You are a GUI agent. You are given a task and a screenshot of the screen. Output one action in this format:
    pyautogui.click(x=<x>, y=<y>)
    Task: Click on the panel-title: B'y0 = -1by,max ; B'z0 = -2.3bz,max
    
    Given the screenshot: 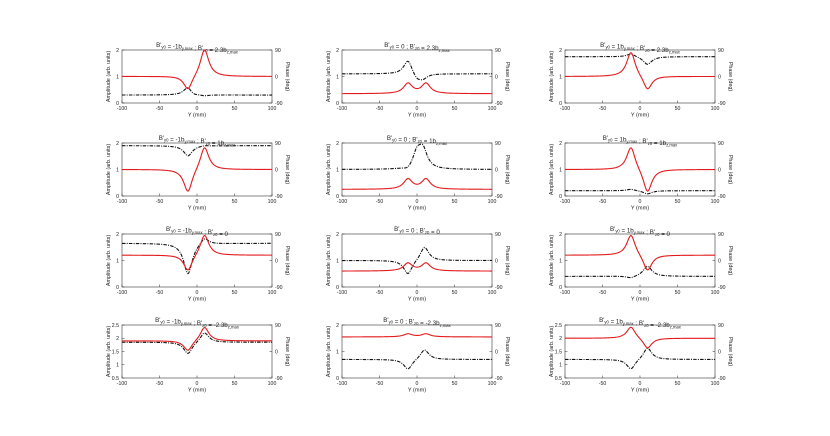 What is the action you would take?
    pyautogui.click(x=197, y=323)
    